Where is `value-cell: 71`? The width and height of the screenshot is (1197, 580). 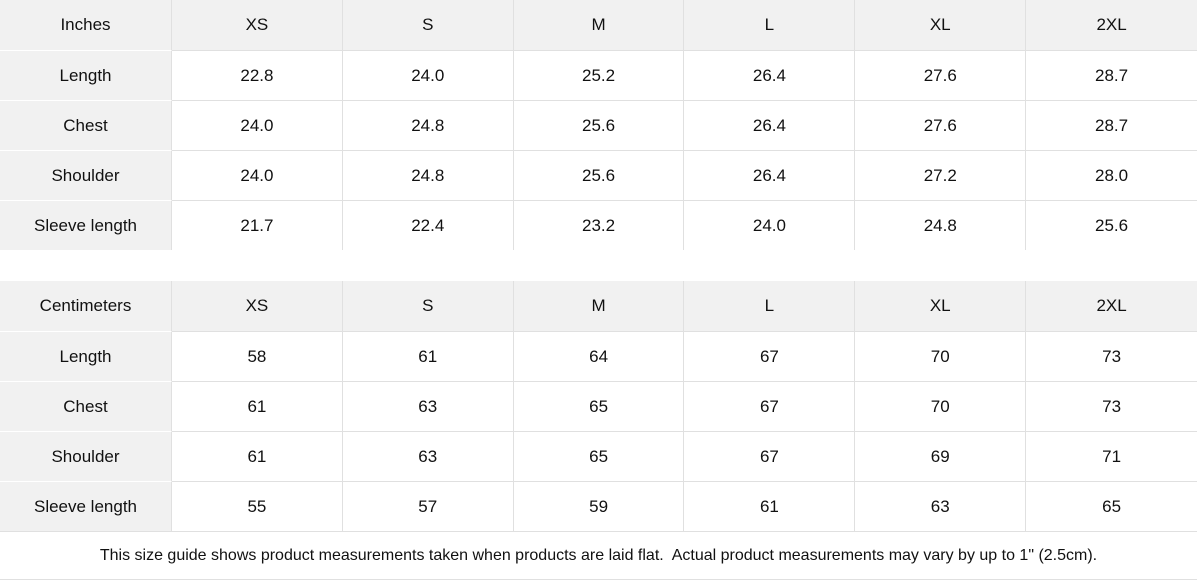
value-cell: 71 is located at coordinates (1111, 456).